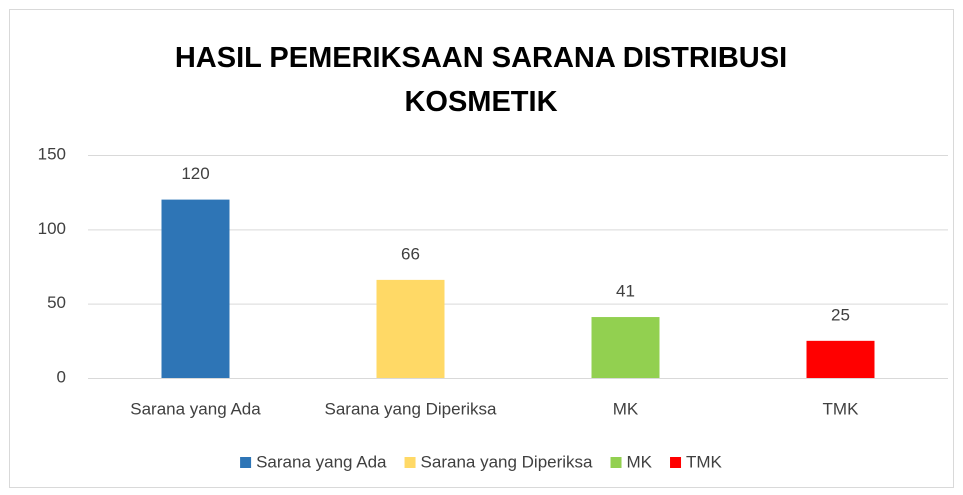  What do you see at coordinates (841, 408) in the screenshot?
I see `x-tick-label: TMK` at bounding box center [841, 408].